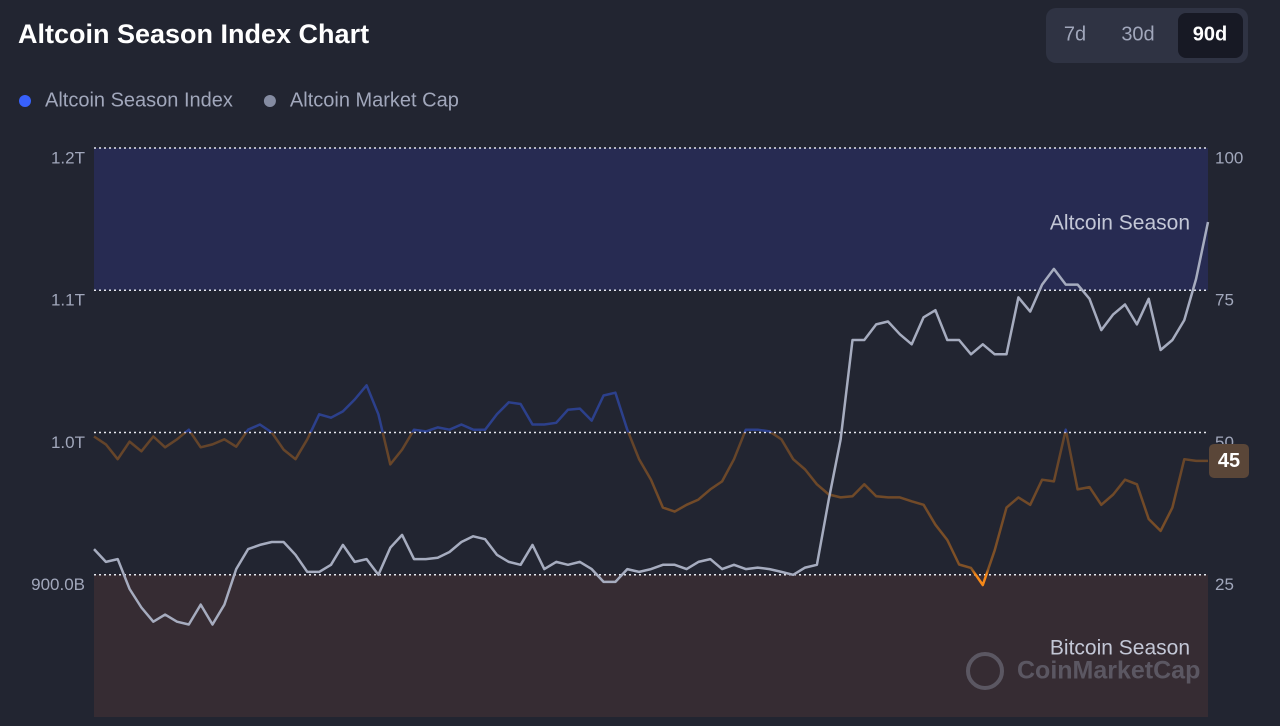  Describe the element at coordinates (1108, 671) in the screenshot. I see `watermark-text: CoinMarketCap` at that location.